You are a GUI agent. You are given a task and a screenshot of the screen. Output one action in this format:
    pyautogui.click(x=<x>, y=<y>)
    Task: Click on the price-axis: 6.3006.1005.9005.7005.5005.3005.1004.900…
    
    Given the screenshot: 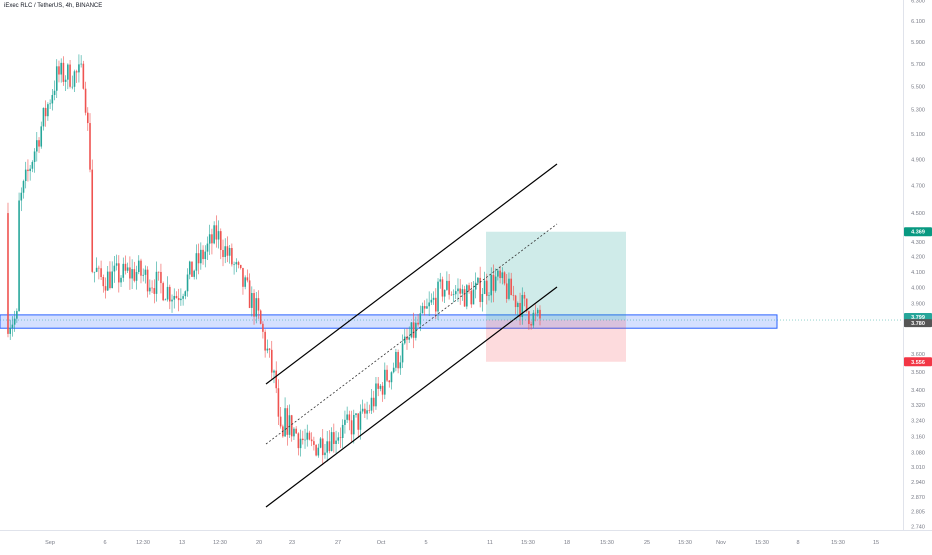 What is the action you would take?
    pyautogui.click(x=918, y=265)
    